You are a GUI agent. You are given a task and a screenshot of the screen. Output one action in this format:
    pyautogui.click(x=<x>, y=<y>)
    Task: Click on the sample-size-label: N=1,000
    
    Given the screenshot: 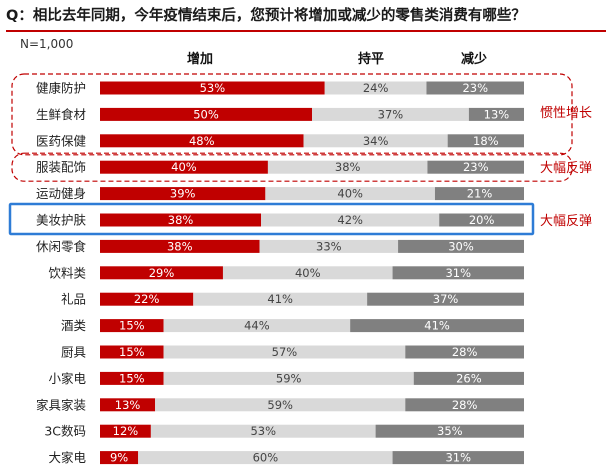 What is the action you would take?
    pyautogui.click(x=47, y=44)
    